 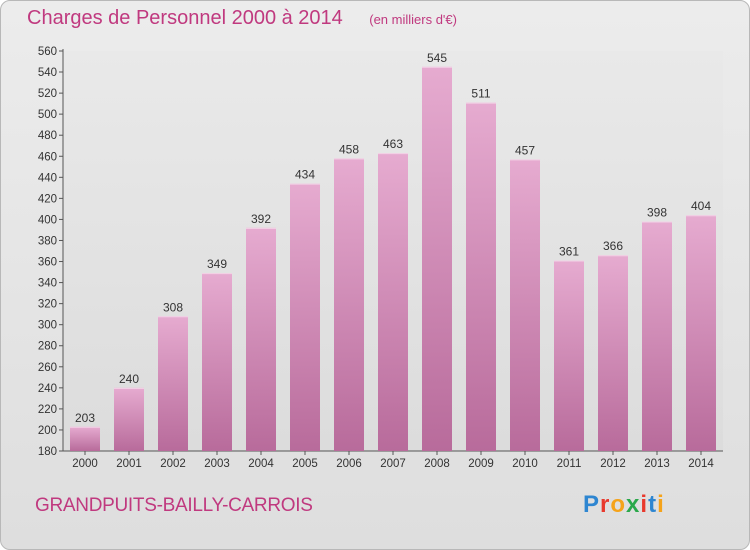 I want to click on y-tick-label: 240, so click(x=47, y=389).